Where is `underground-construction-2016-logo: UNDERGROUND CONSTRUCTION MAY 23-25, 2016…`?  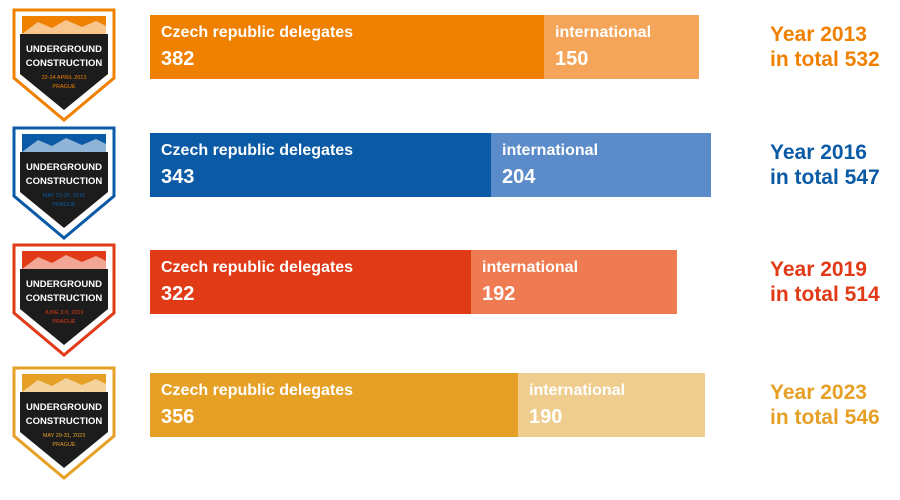 underground-construction-2016-logo: UNDERGROUND CONSTRUCTION MAY 23-25, 2016… is located at coordinates (64, 183).